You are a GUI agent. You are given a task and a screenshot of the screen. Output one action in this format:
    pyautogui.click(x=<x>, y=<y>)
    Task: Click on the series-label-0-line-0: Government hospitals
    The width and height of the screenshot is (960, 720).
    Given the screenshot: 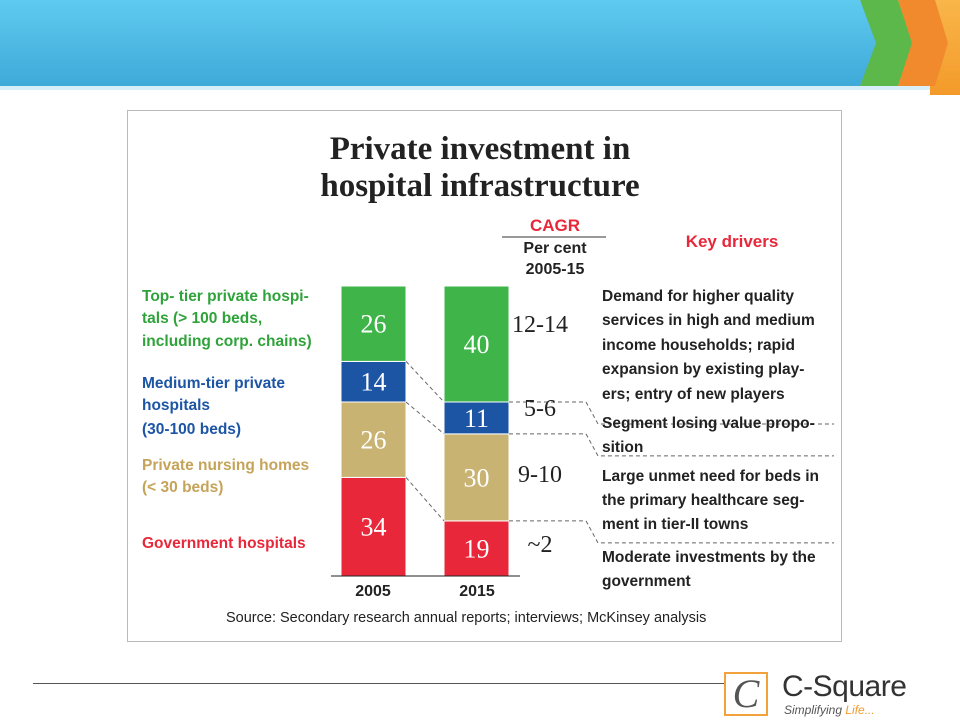 What is the action you would take?
    pyautogui.click(x=224, y=543)
    